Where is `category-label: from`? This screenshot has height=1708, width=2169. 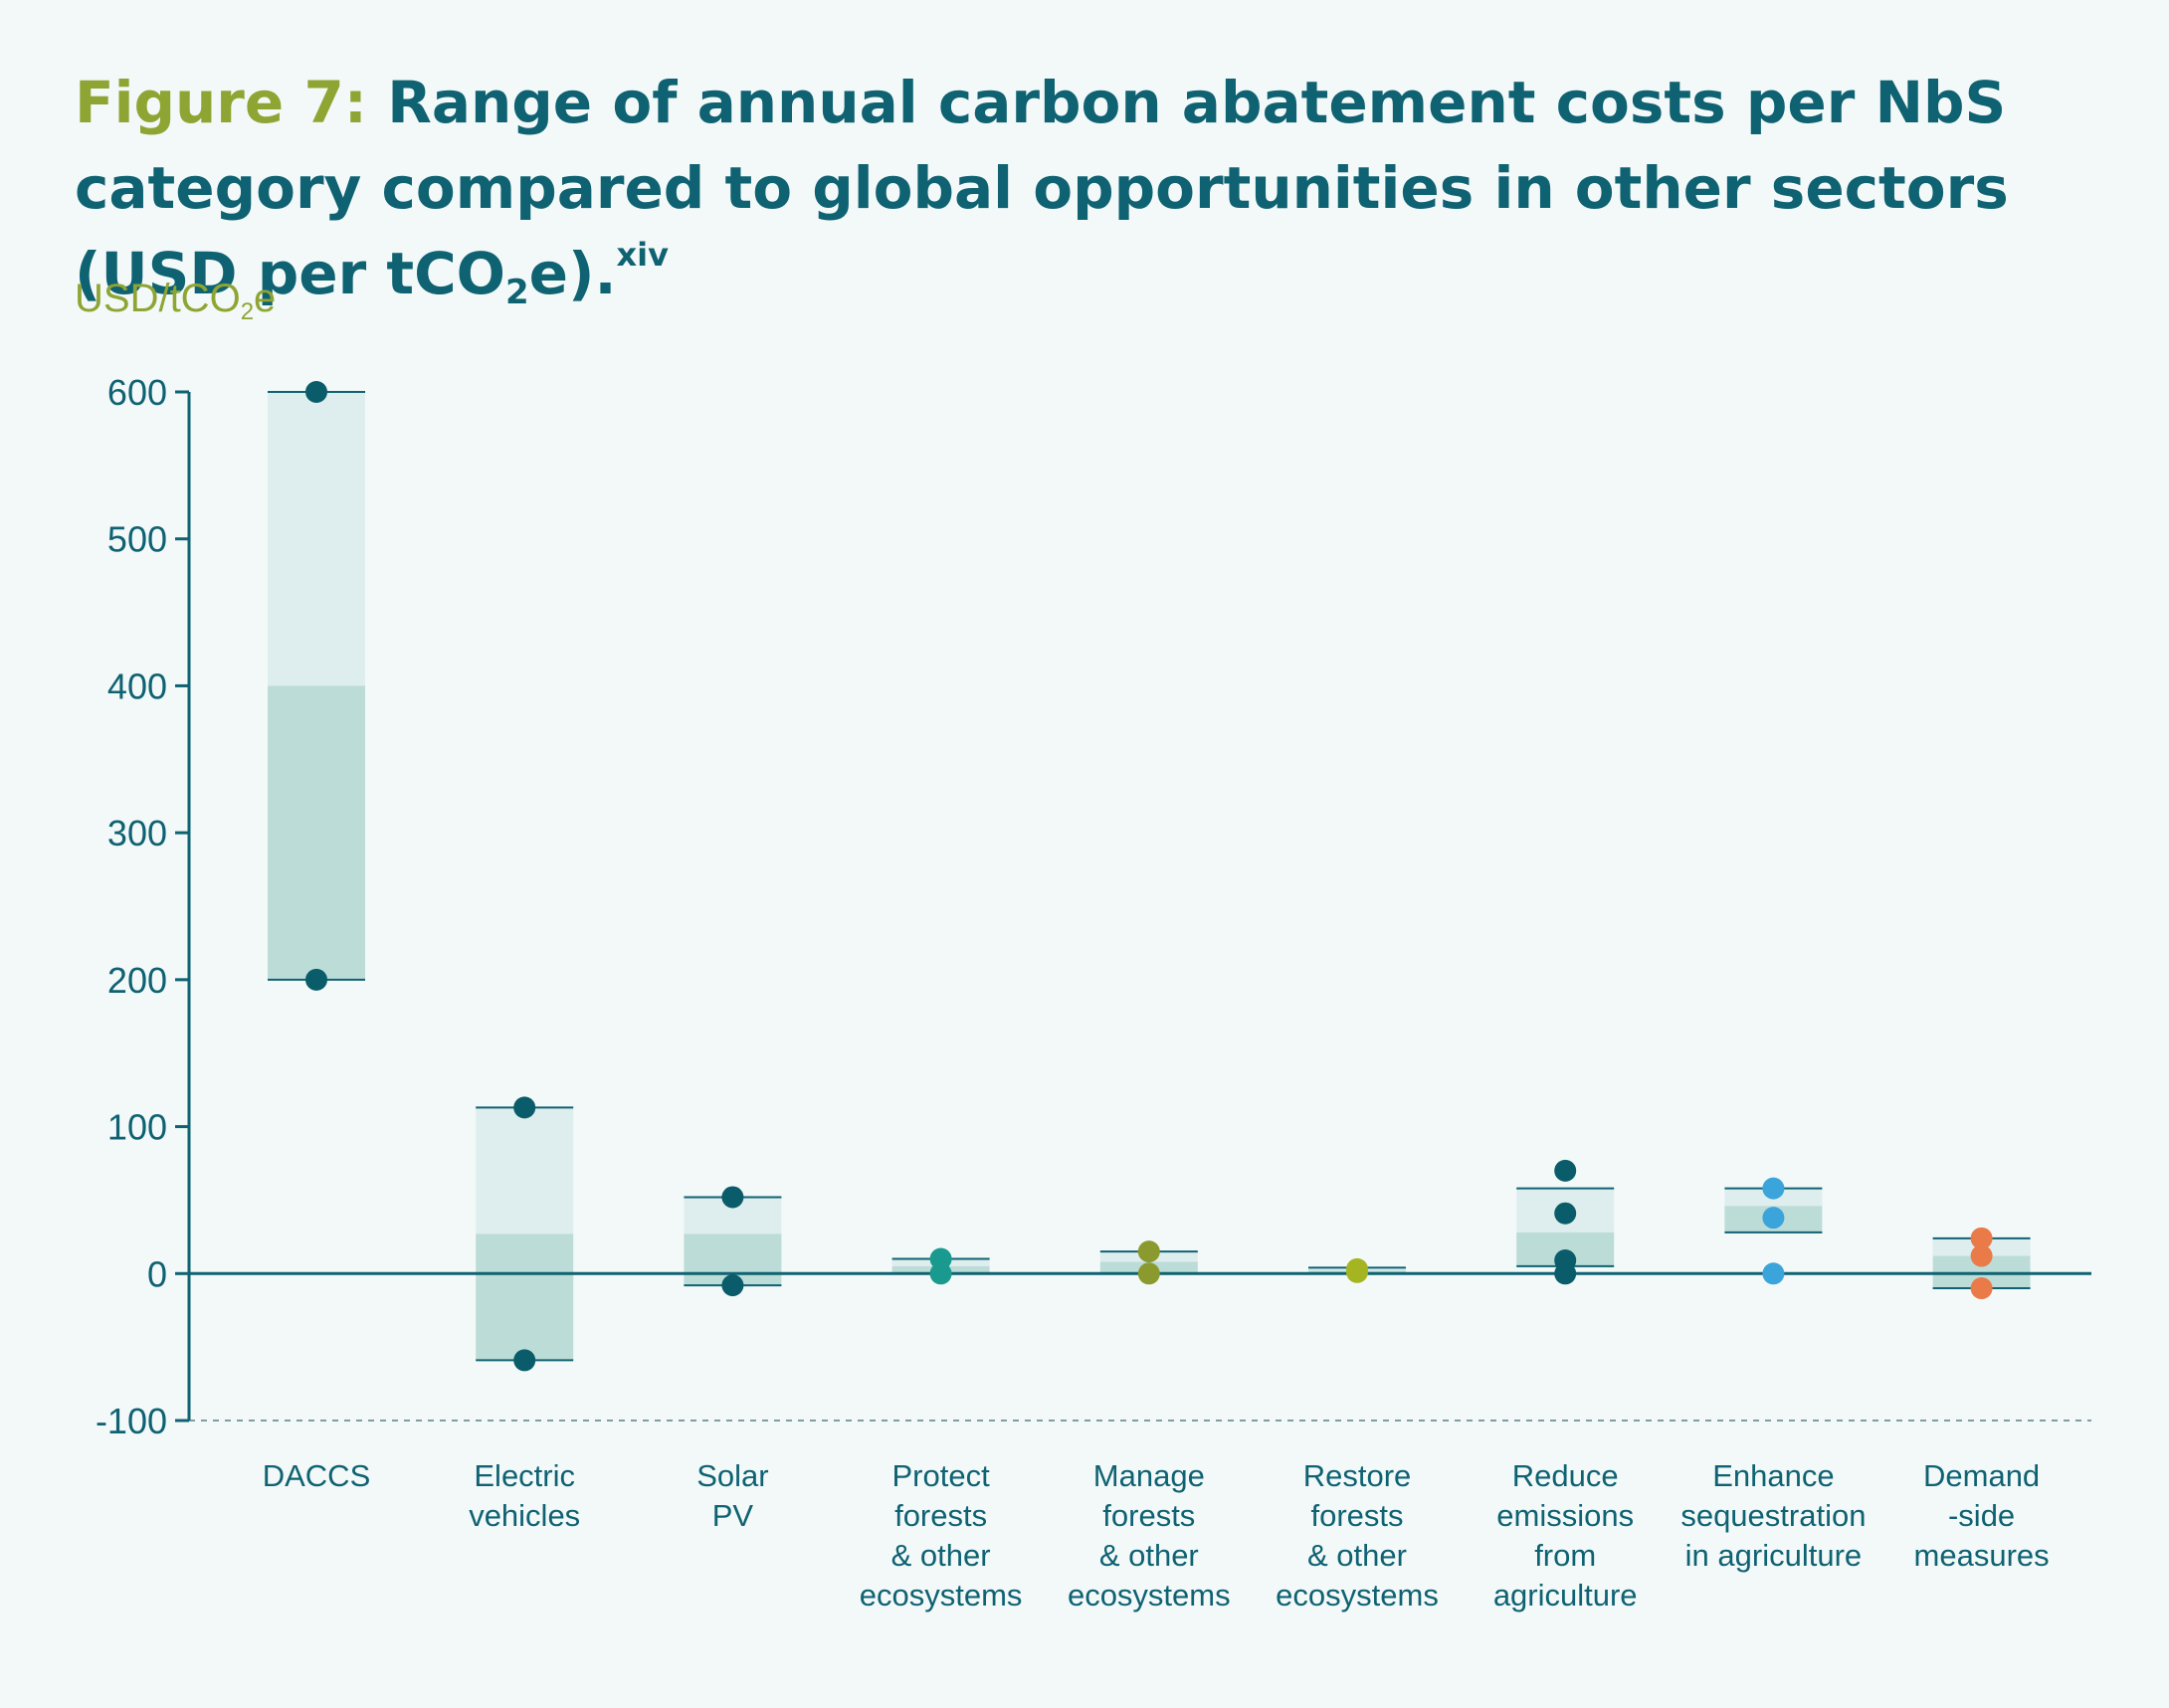
category-label: from is located at coordinates (1565, 1555).